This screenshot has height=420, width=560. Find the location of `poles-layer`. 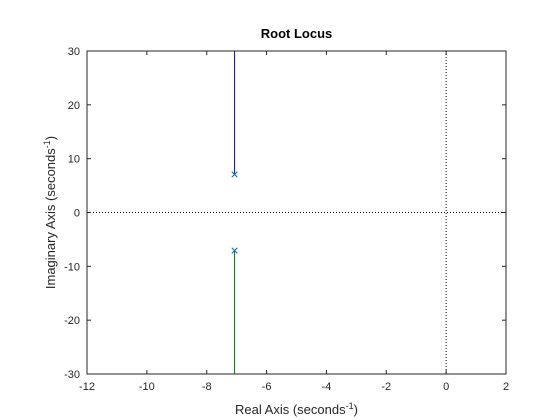

poles-layer is located at coordinates (234, 212).